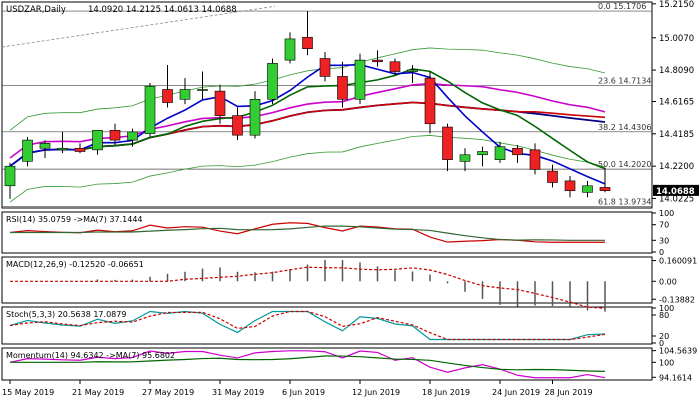 The width and height of the screenshot is (700, 400). I want to click on stoch-d-line, so click(307, 325).